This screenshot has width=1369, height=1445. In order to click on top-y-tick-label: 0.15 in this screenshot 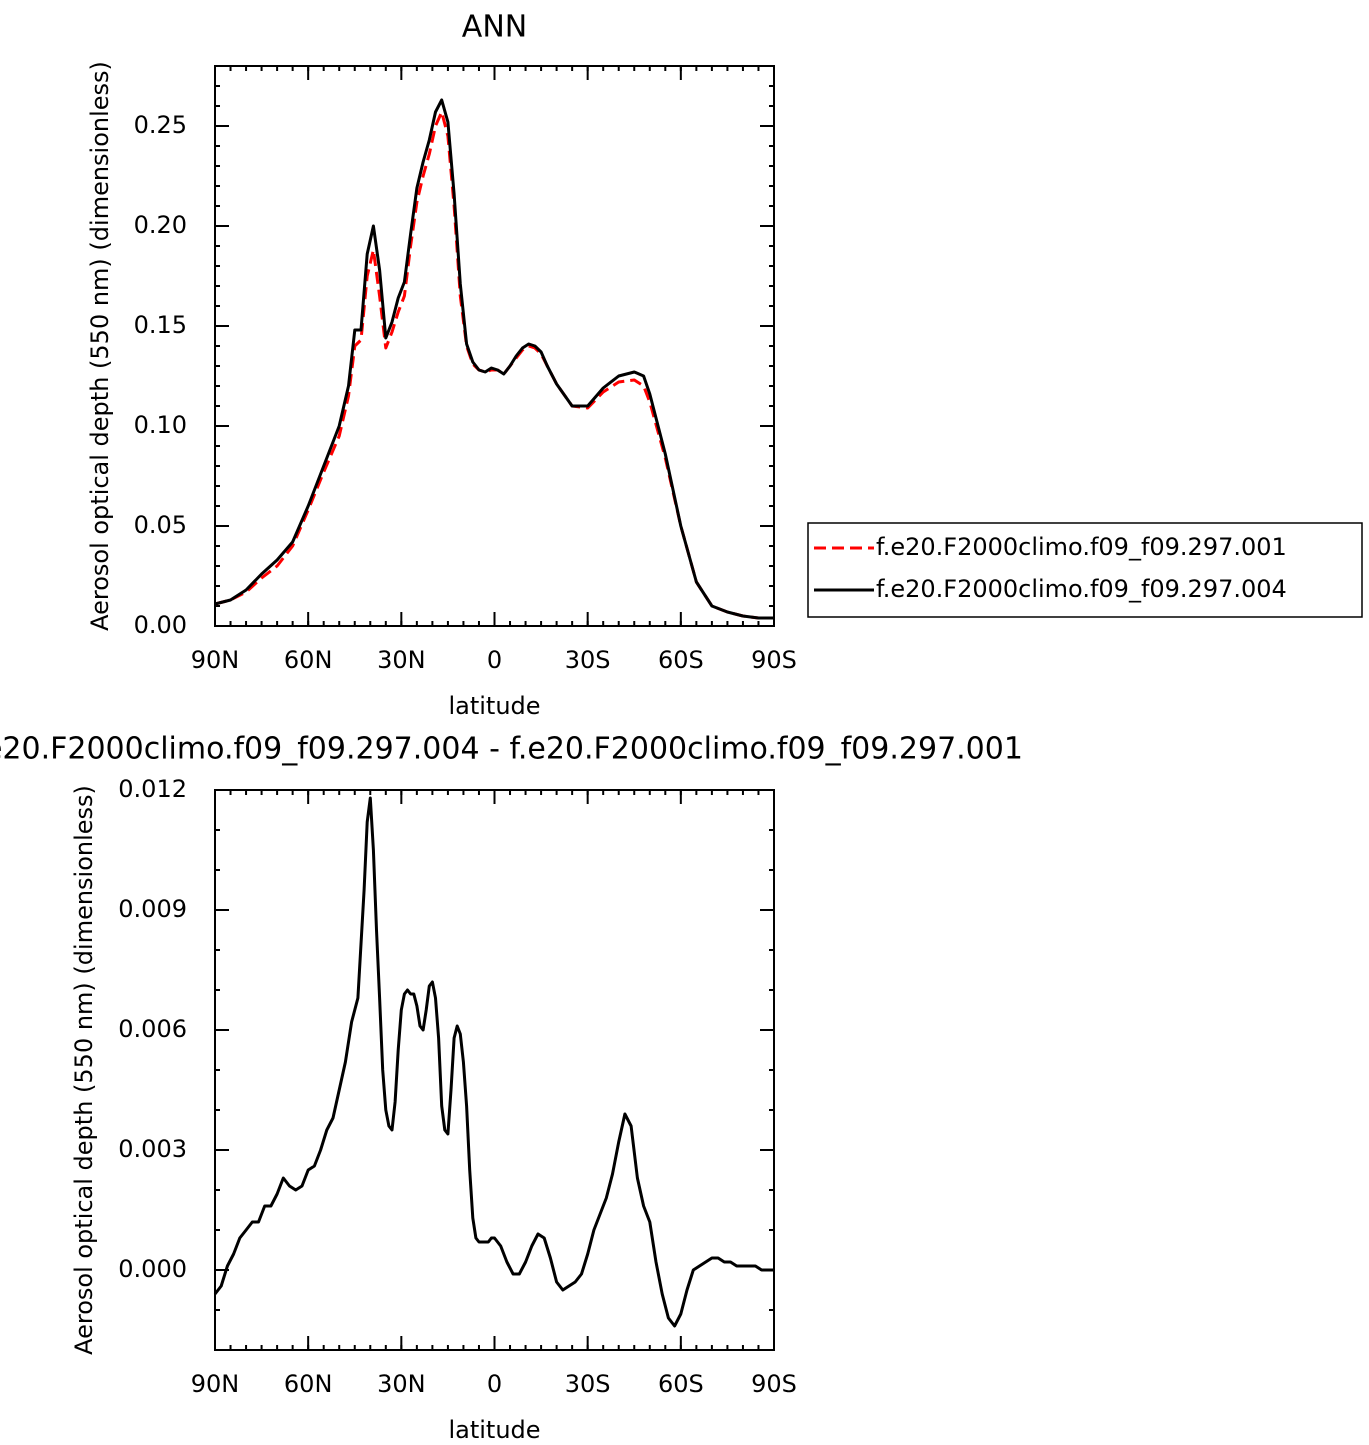, I will do `click(160, 325)`.